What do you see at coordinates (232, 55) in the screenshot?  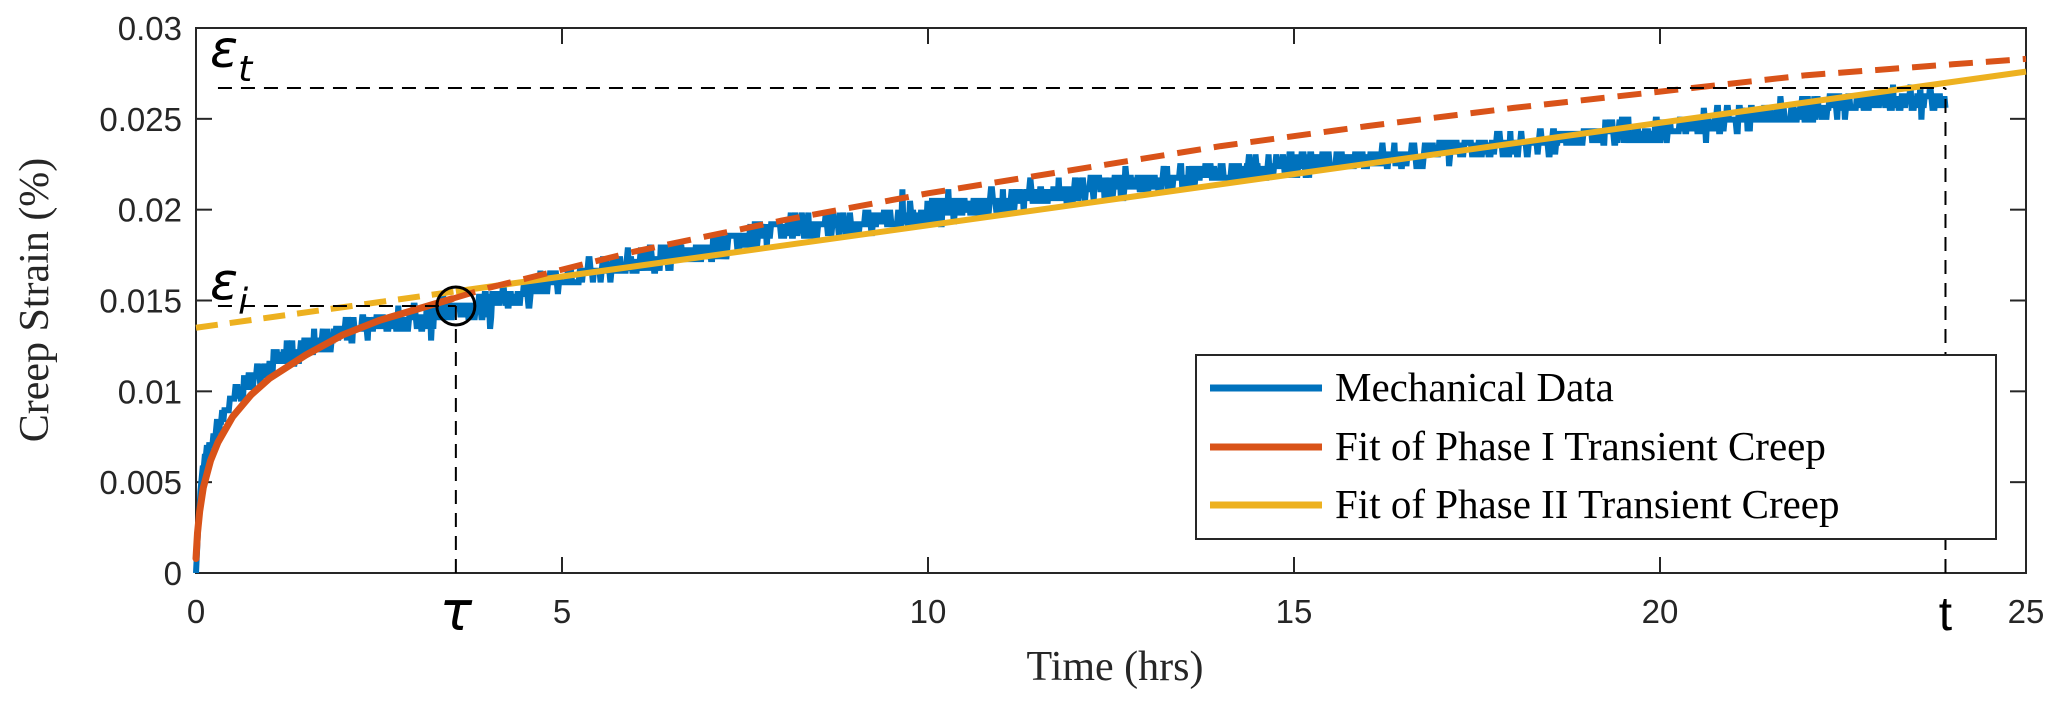 I see `annotation-epsilon-t: εt` at bounding box center [232, 55].